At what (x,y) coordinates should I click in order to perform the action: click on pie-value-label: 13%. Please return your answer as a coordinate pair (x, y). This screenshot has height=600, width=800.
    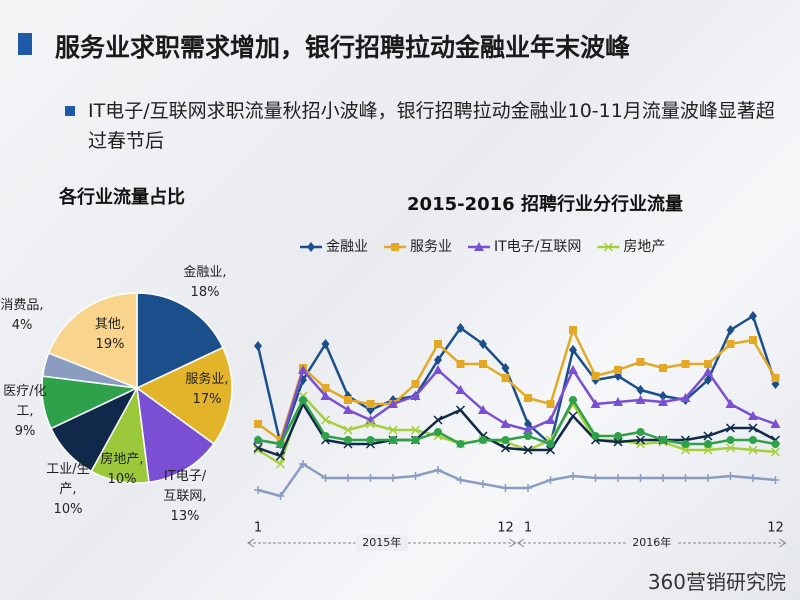
    Looking at the image, I should click on (185, 516).